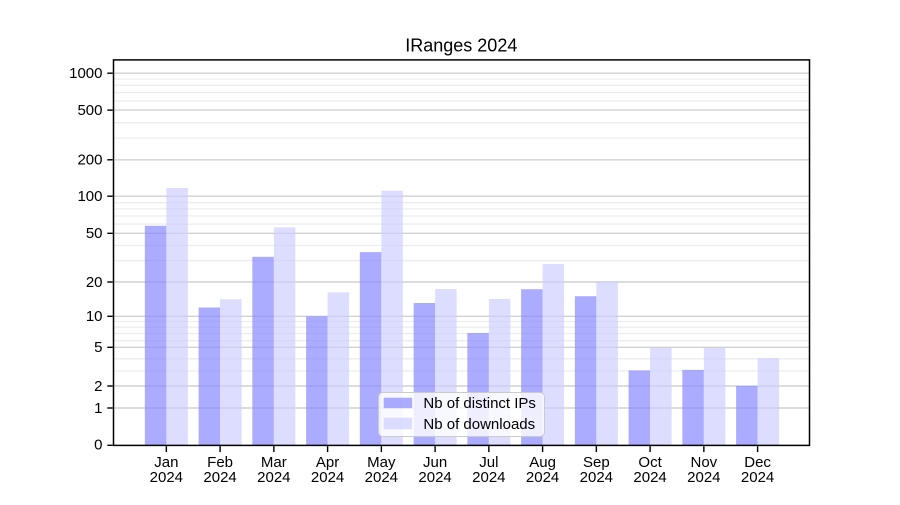 The image size is (900, 505). Describe the element at coordinates (98, 445) in the screenshot. I see `svg-text: 0` at that location.